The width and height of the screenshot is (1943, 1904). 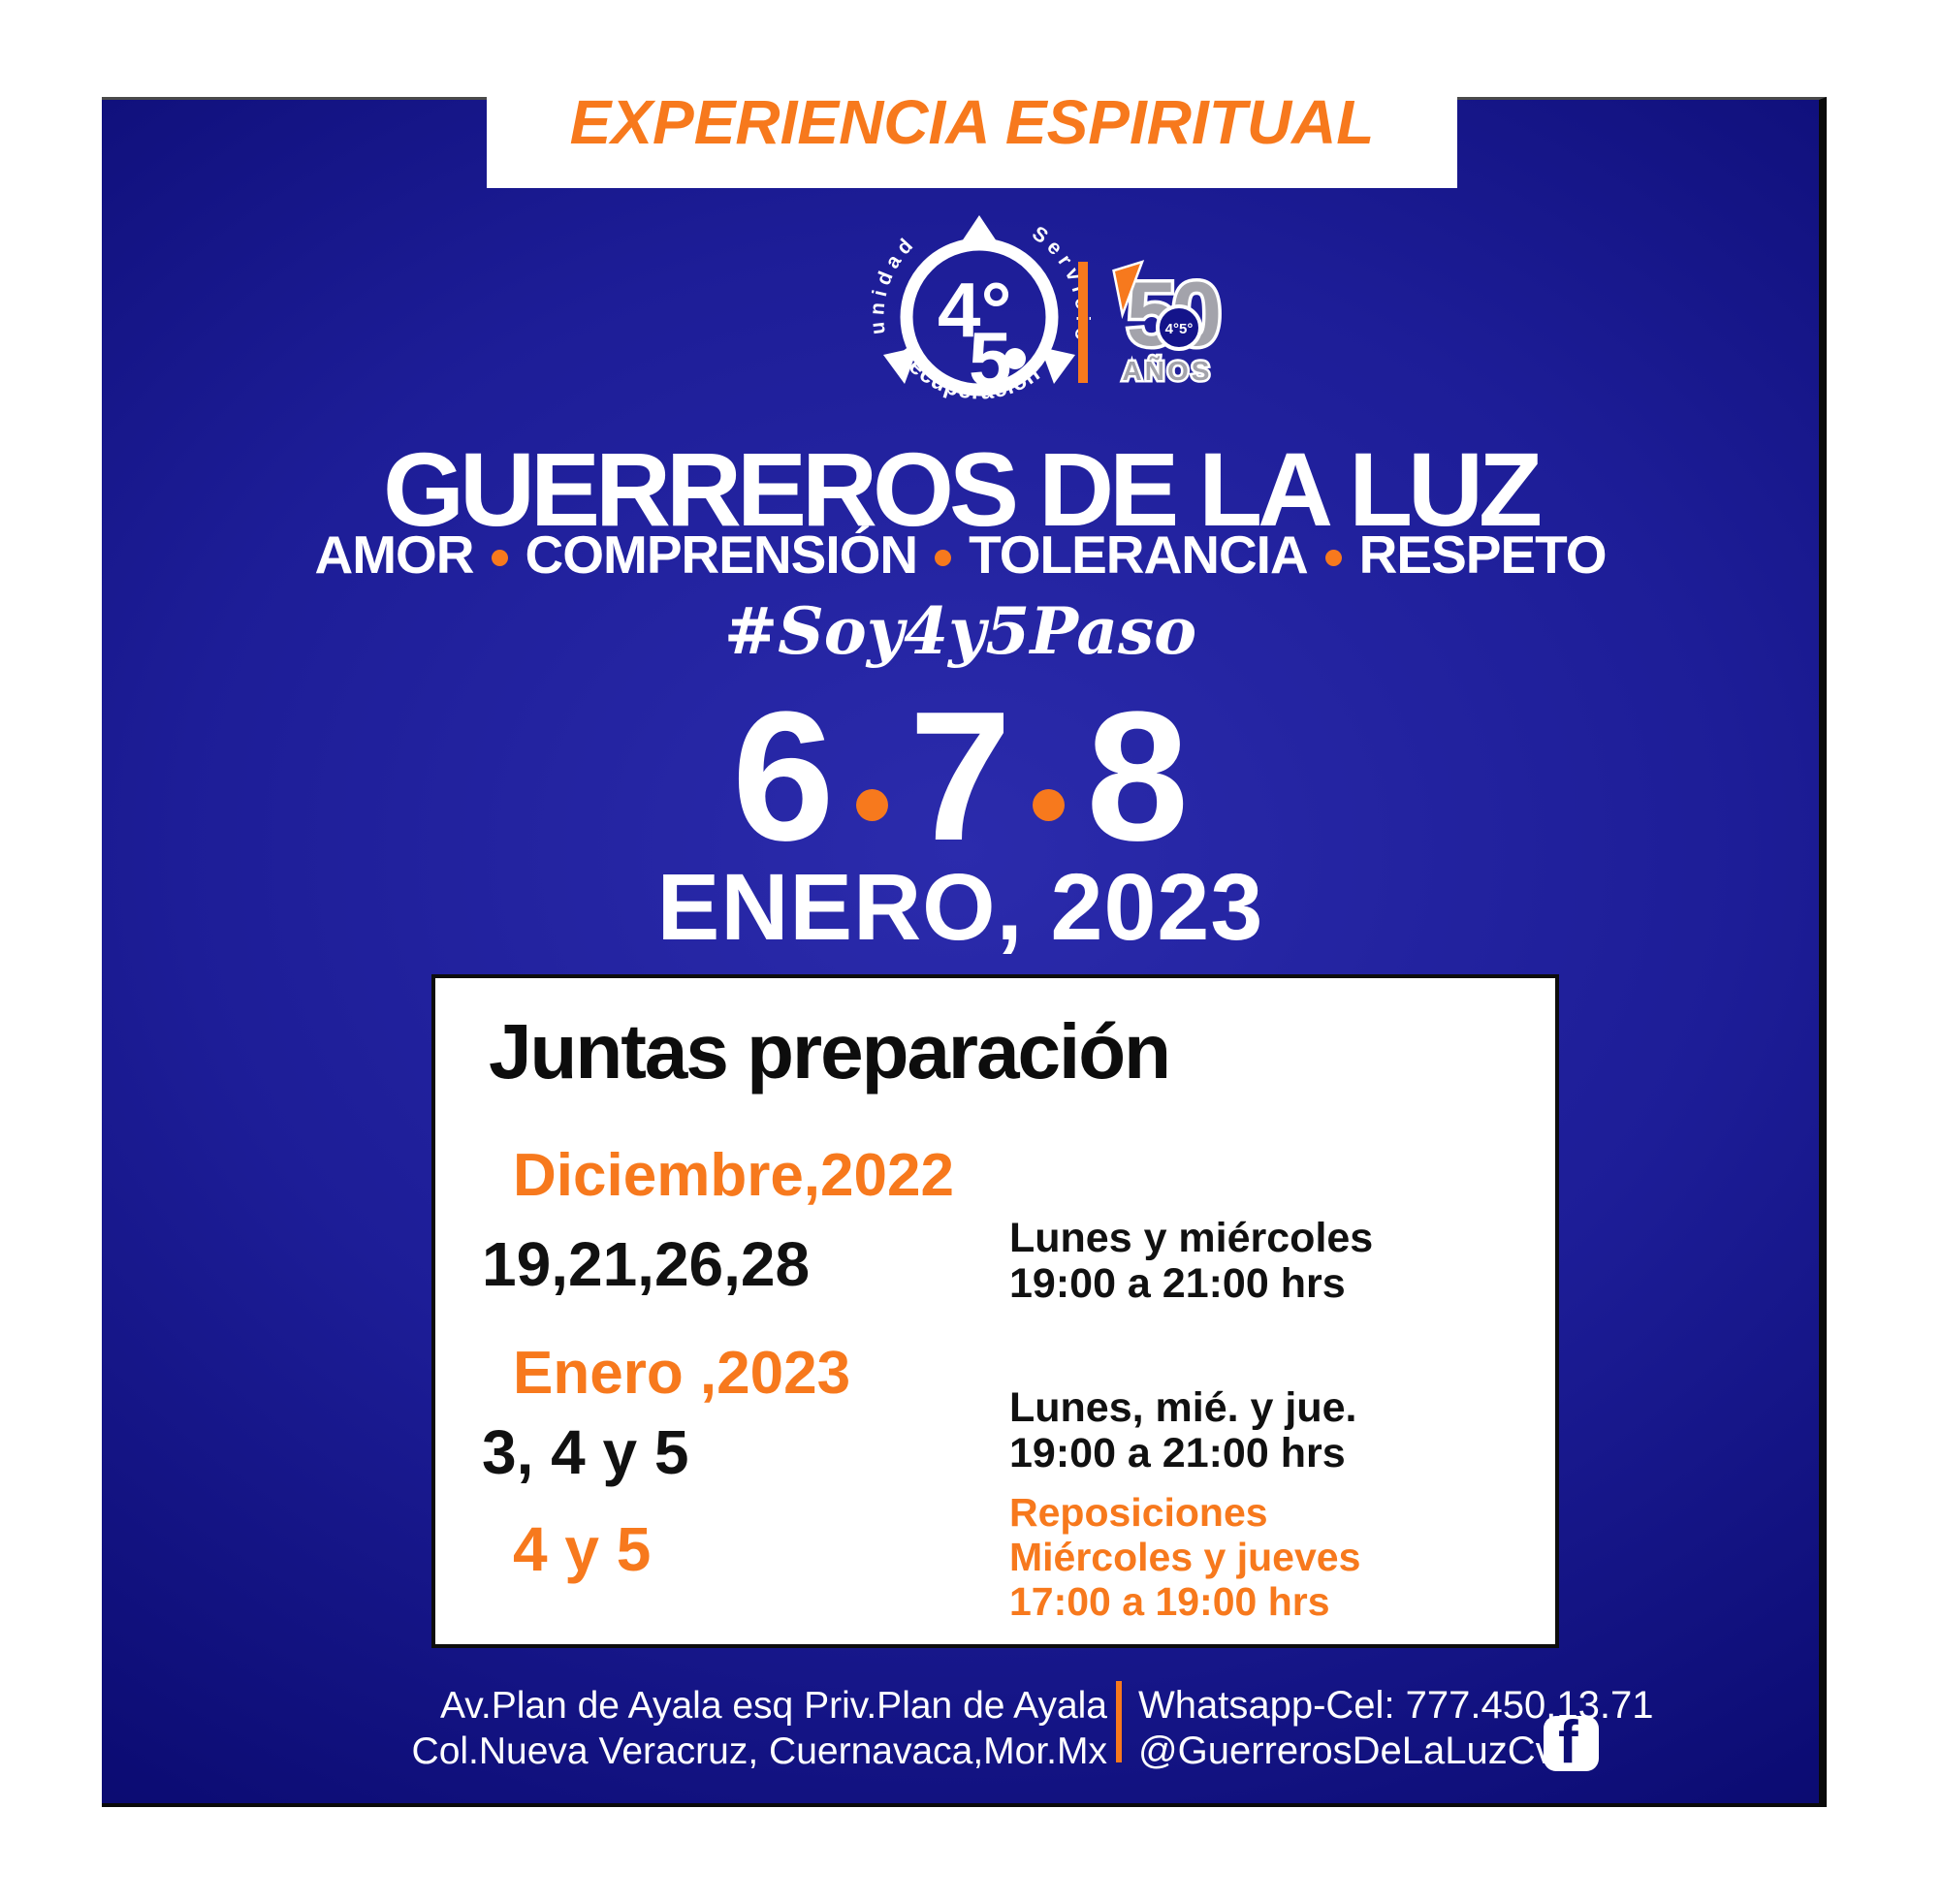 I want to click on january-time-days: Lunes, mié. y jue., so click(x=1183, y=1407).